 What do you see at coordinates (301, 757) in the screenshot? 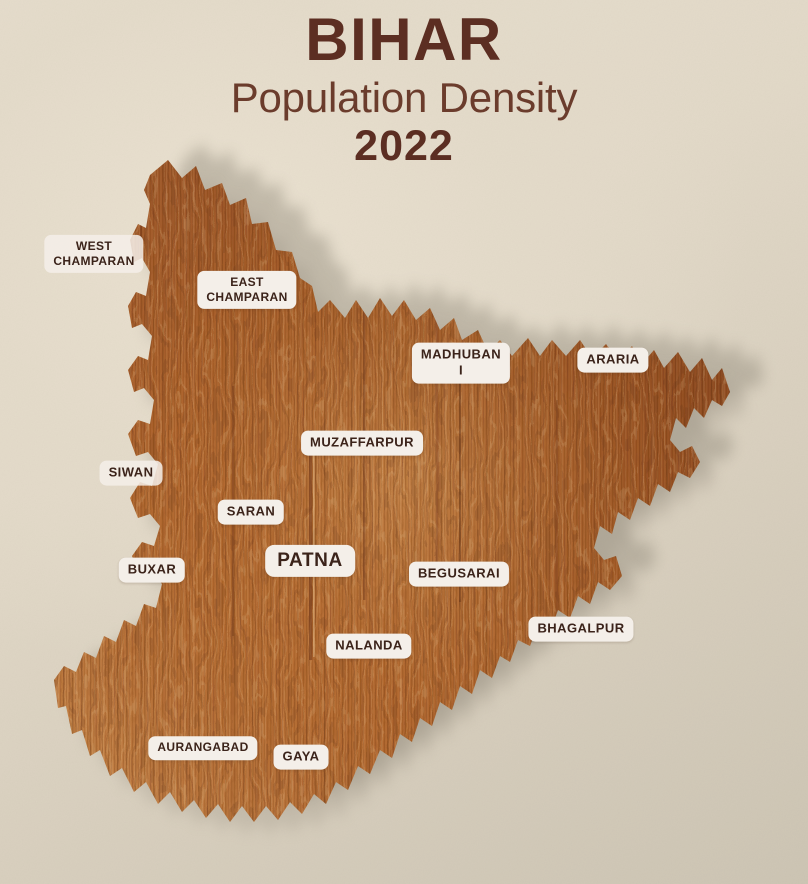
I see `district-label-gaya: GAYA` at bounding box center [301, 757].